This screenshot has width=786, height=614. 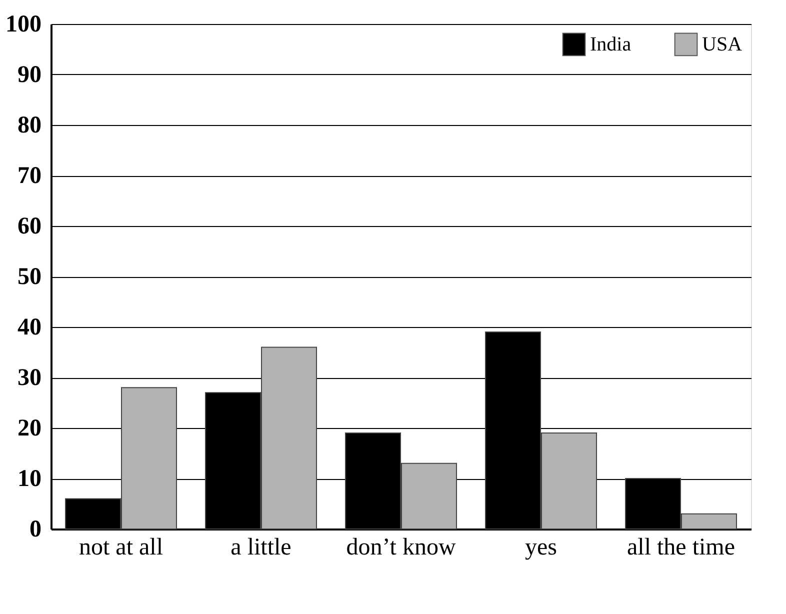 What do you see at coordinates (681, 547) in the screenshot?
I see `x-tick-label: all the time` at bounding box center [681, 547].